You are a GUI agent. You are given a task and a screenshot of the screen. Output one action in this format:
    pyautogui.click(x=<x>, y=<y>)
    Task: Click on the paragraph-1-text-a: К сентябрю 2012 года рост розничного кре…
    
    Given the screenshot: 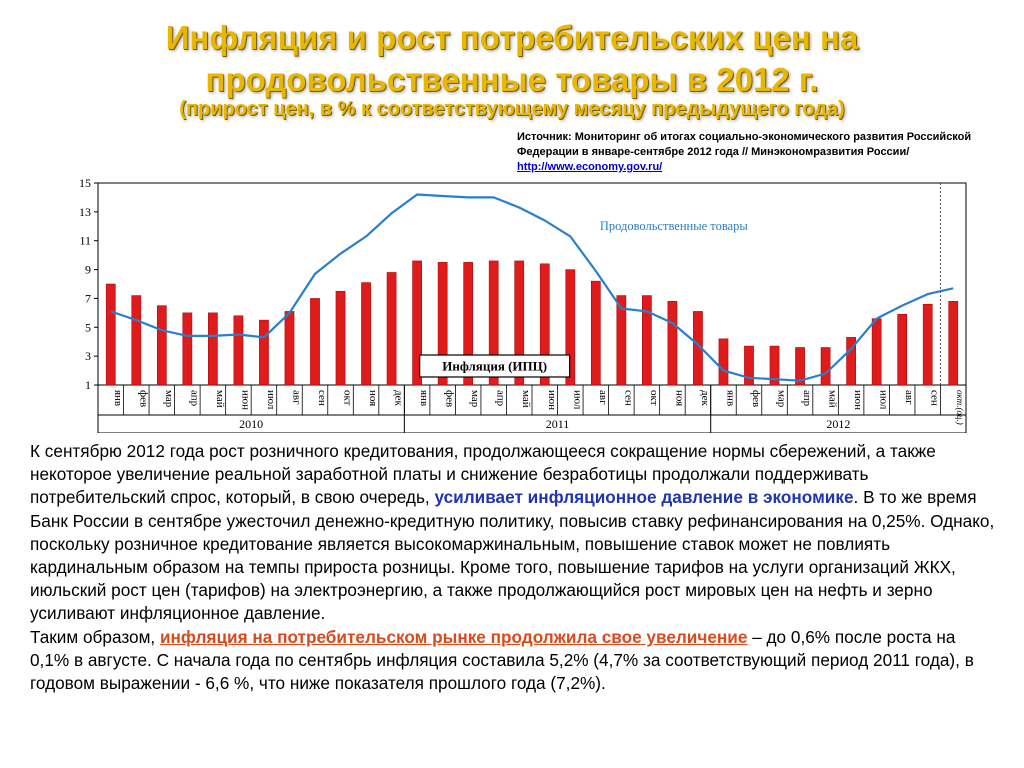 What is the action you would take?
    pyautogui.click(x=483, y=474)
    